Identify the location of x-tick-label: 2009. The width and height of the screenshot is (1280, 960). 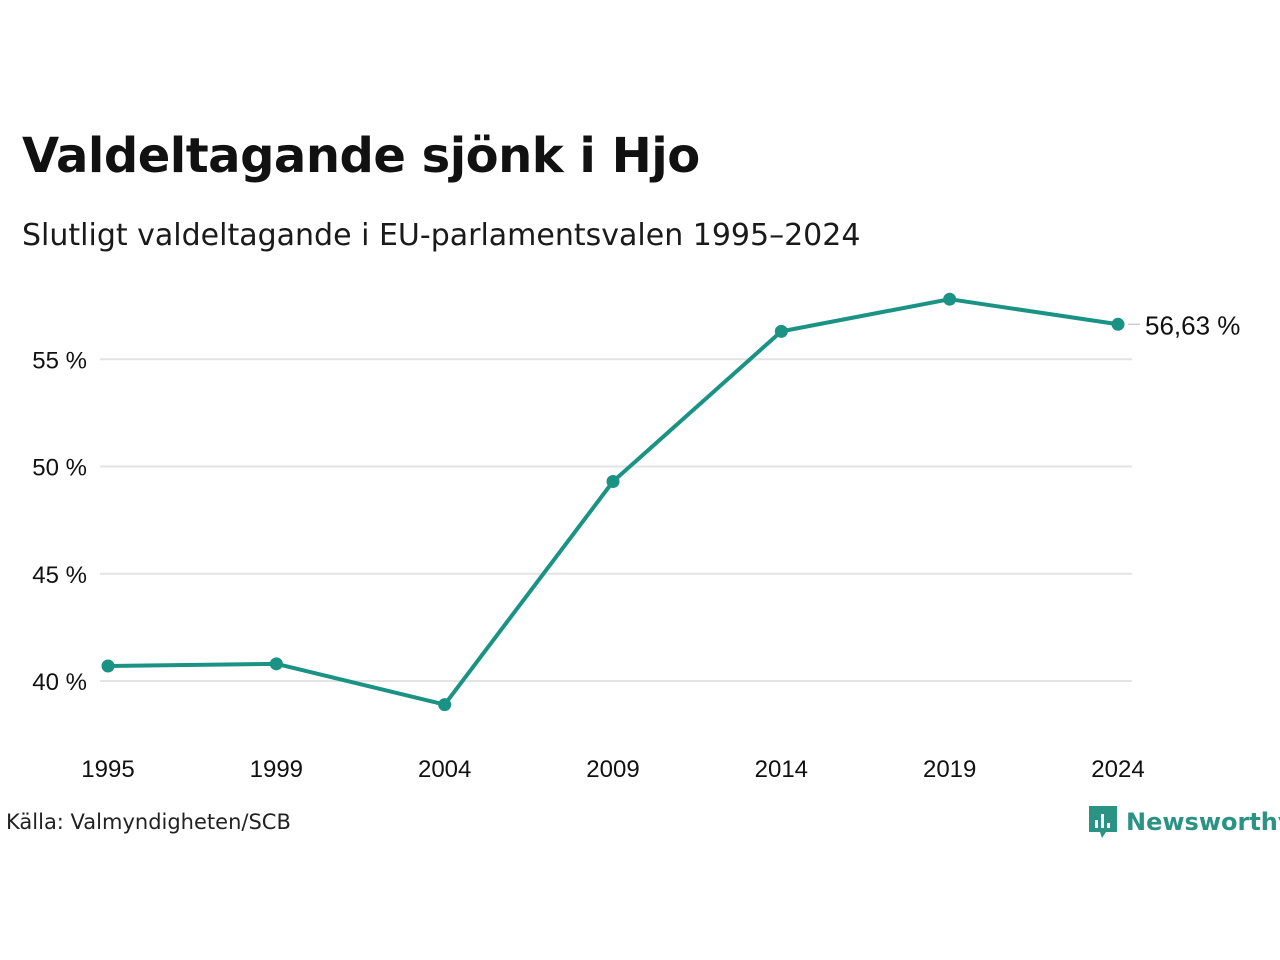
(612, 769).